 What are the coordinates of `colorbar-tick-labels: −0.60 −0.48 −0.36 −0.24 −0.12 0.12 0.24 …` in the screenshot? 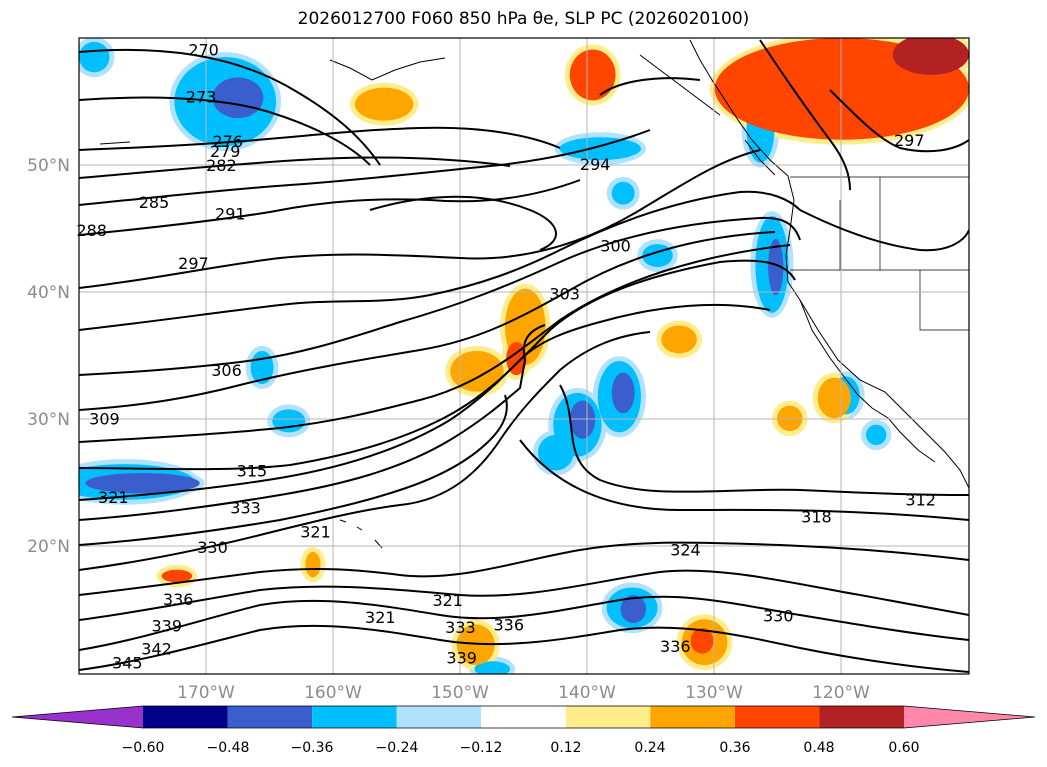 It's located at (521, 748).